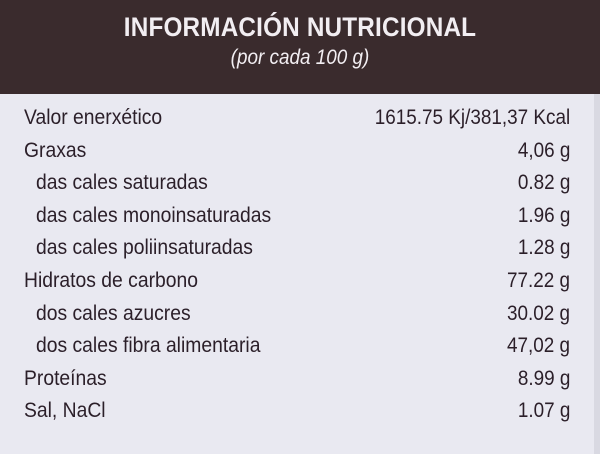 Image resolution: width=600 pixels, height=454 pixels. What do you see at coordinates (300, 153) in the screenshot?
I see `table-row-fat: Graxas 4,06 g` at bounding box center [300, 153].